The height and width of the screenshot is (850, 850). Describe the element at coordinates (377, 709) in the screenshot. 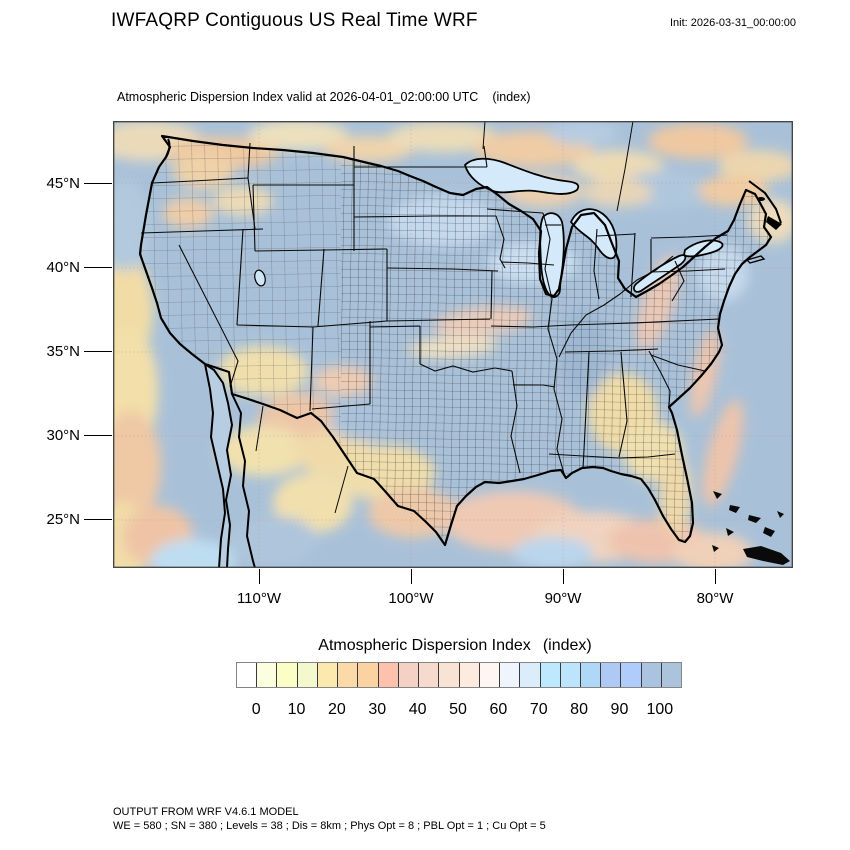

I see `colorbar-tick-label: 30` at that location.